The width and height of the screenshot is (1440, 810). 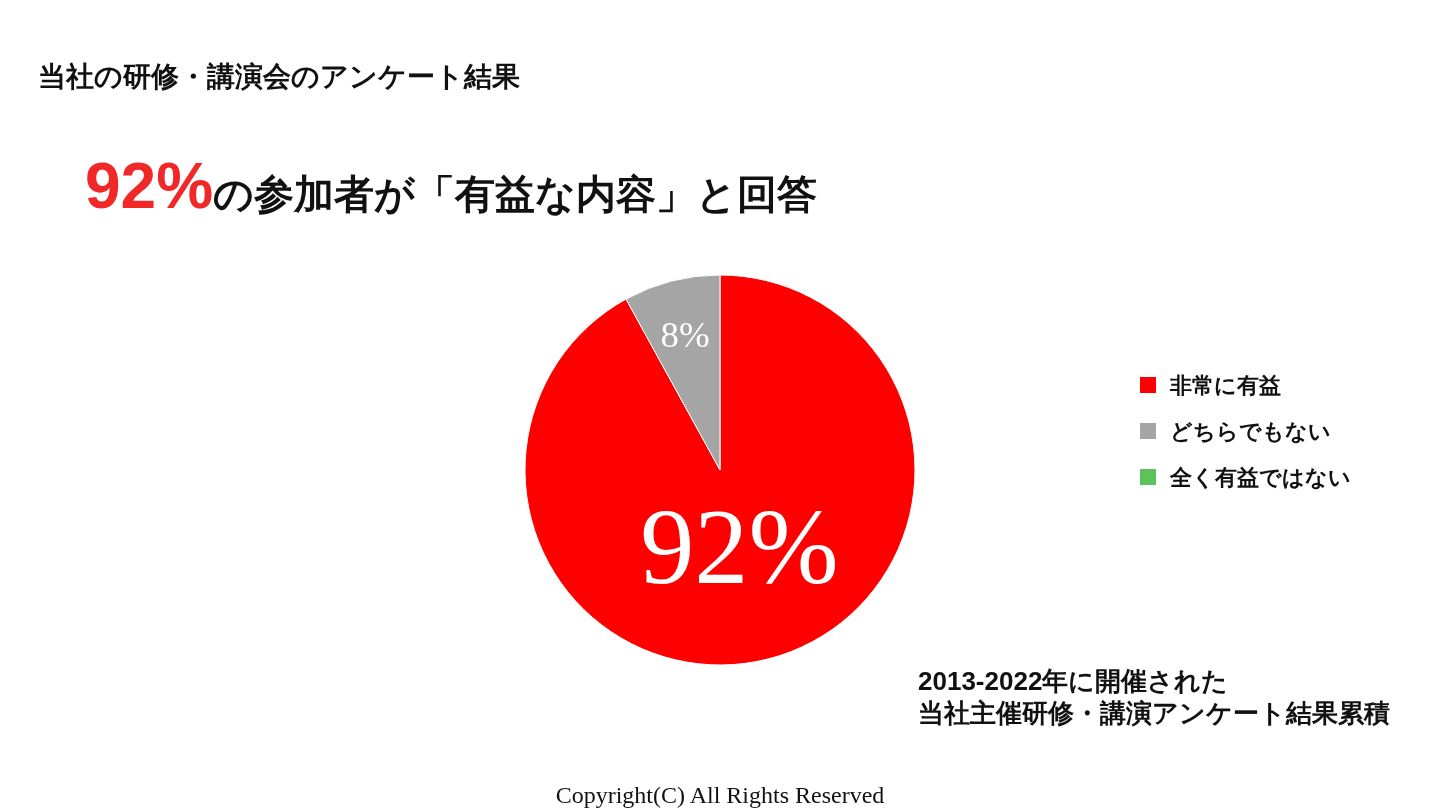 What do you see at coordinates (1154, 713) in the screenshot?
I see `text: 当社主催研修・講演アンケート結果累積` at bounding box center [1154, 713].